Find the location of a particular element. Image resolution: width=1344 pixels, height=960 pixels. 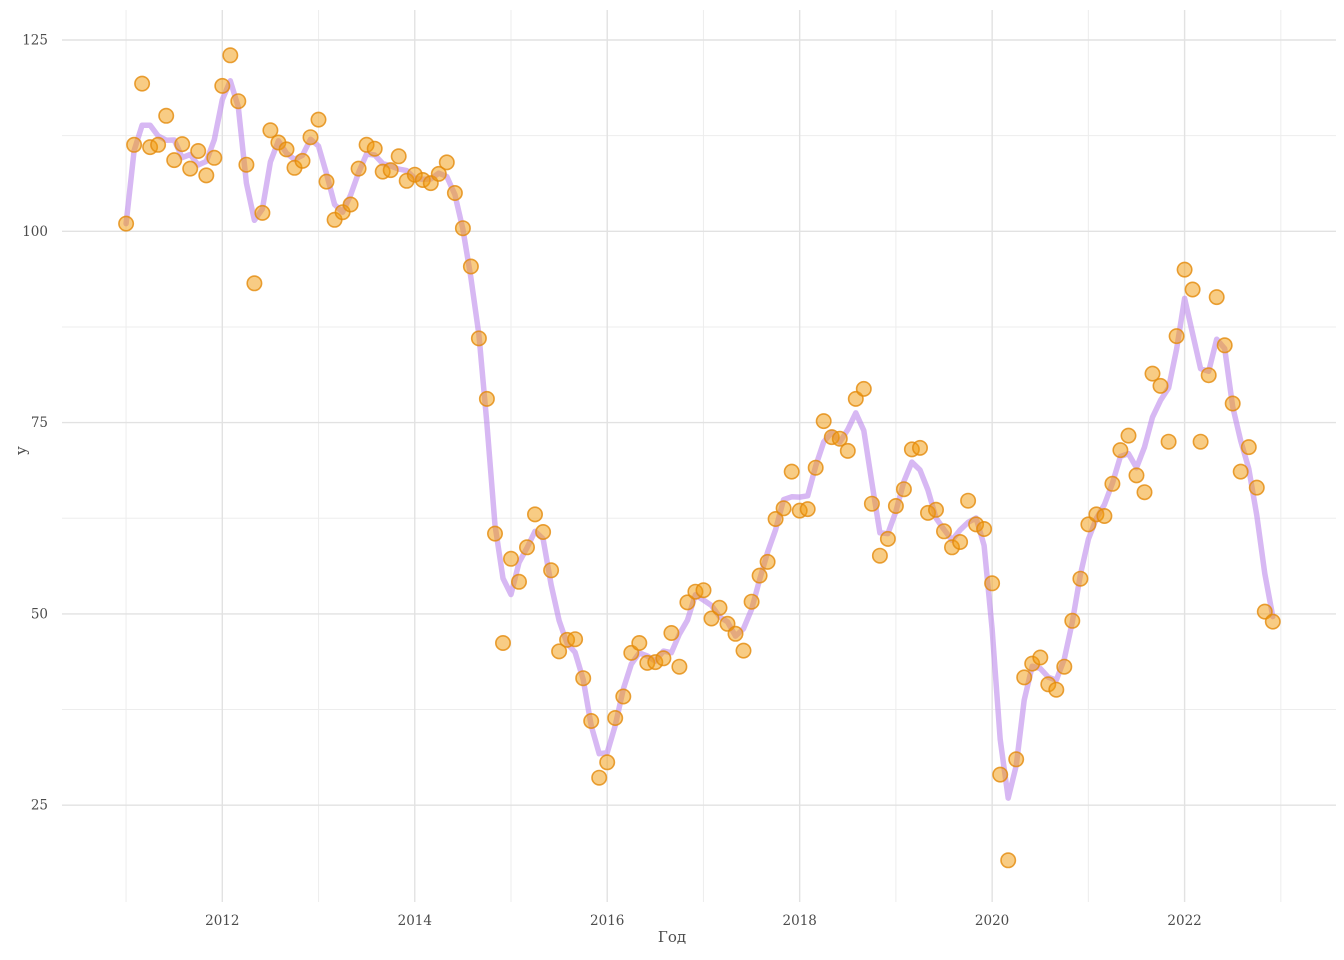

y-axis-title: у is located at coordinates (21, 450).